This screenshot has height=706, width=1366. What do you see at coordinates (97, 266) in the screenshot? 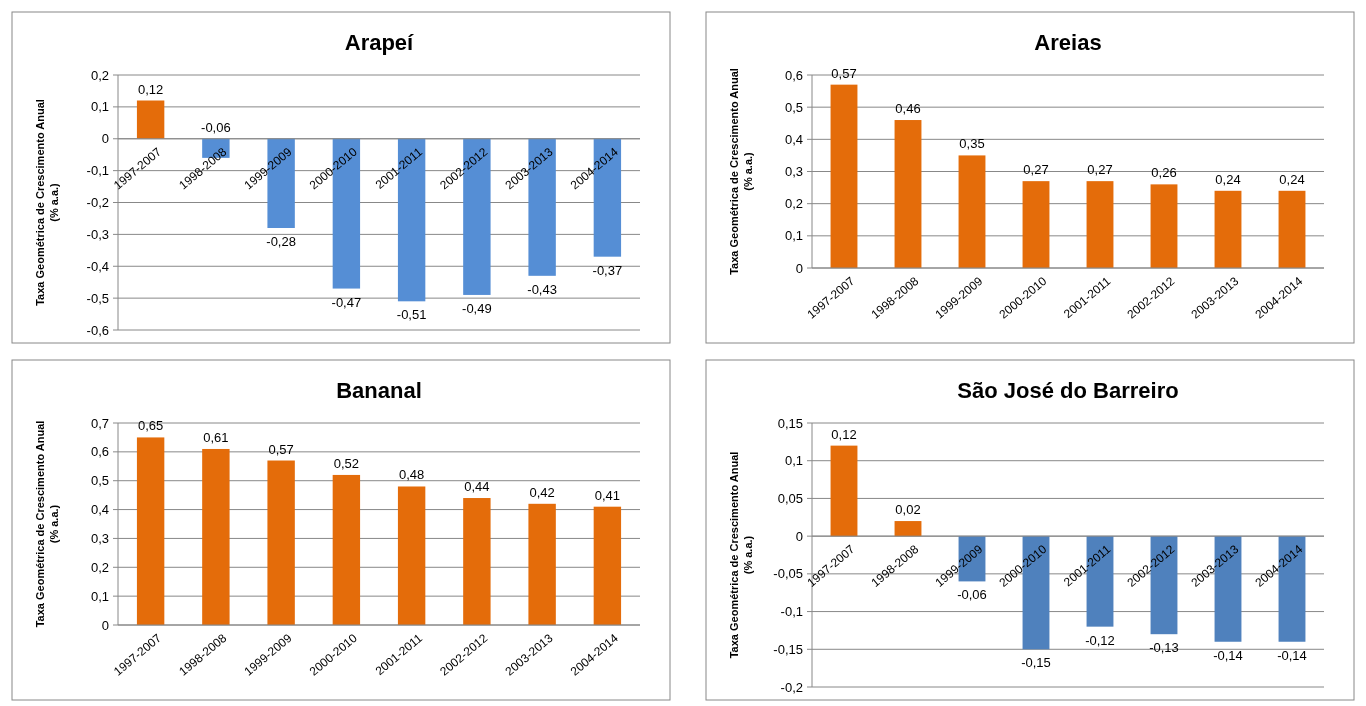
I see `y-tick-label: -0,4` at bounding box center [97, 266].